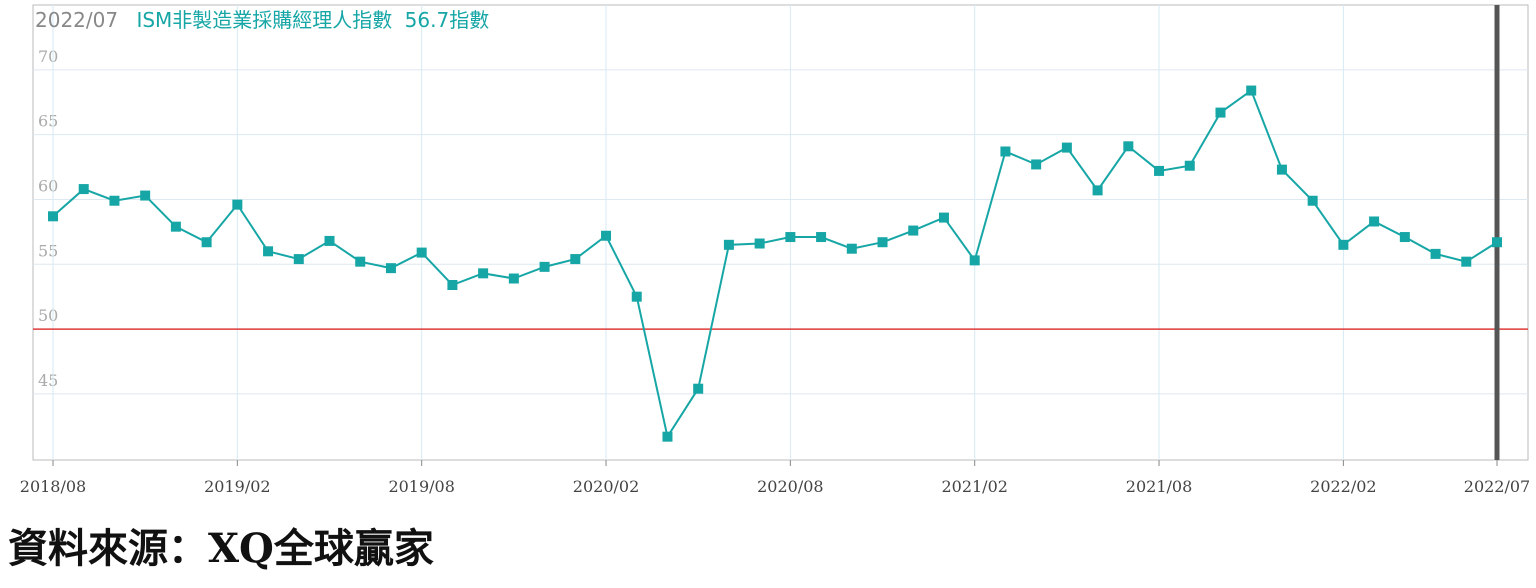 This screenshot has width=1536, height=588. Describe the element at coordinates (790, 486) in the screenshot. I see `x-tick-label: 2020/08` at that location.